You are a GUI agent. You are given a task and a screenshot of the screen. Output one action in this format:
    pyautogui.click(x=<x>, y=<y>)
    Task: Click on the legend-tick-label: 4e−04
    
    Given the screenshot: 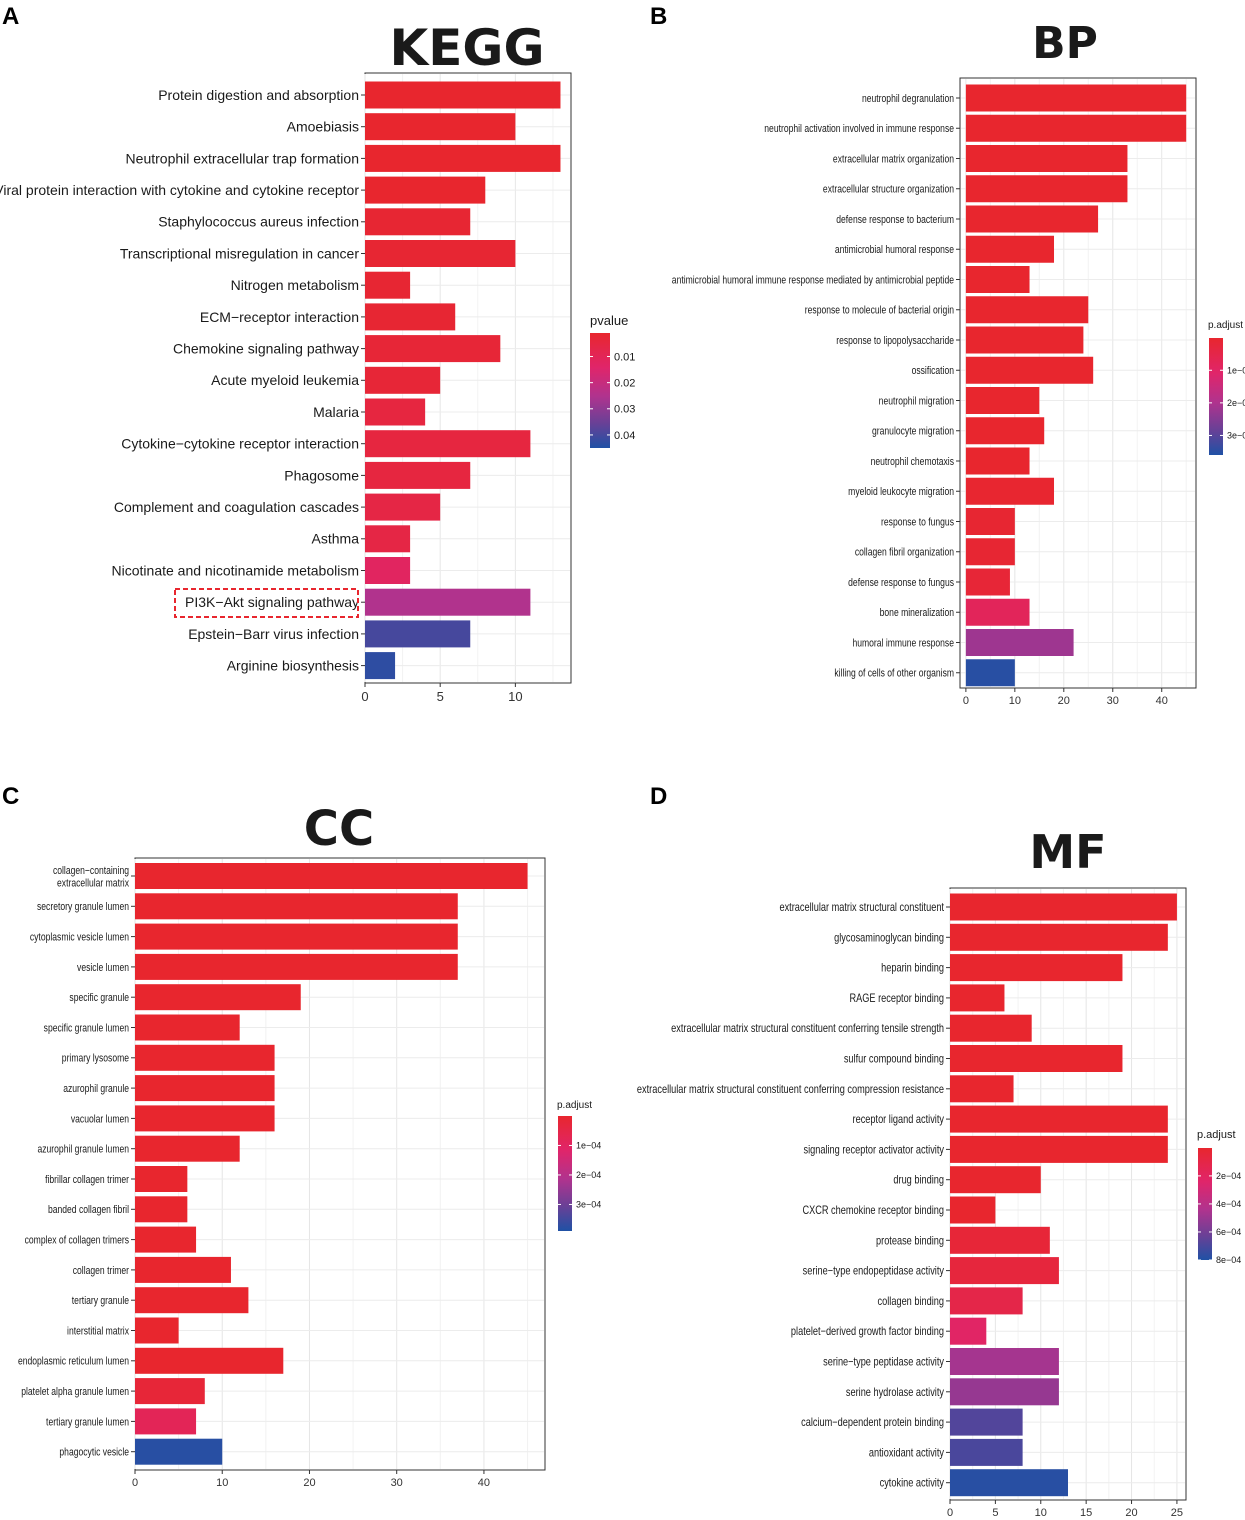 What is the action you would take?
    pyautogui.click(x=1228, y=1204)
    